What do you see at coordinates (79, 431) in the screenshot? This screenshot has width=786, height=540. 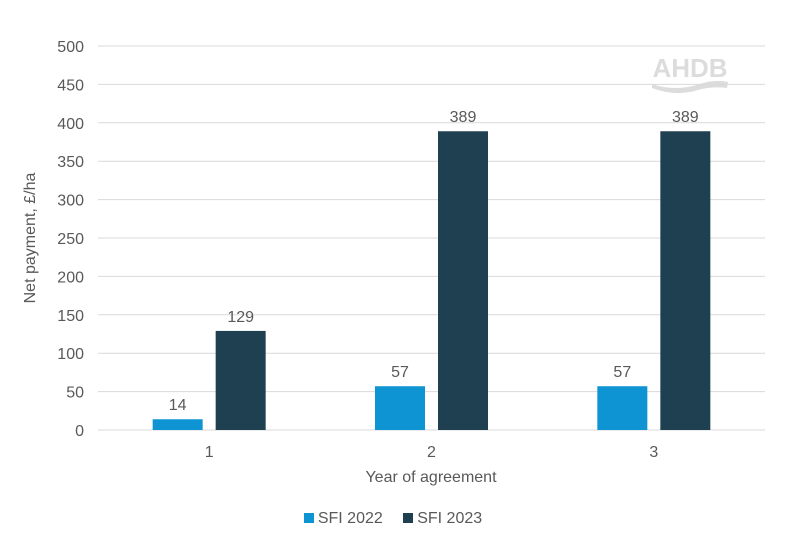 I see `y-tick-label: 0` at bounding box center [79, 431].